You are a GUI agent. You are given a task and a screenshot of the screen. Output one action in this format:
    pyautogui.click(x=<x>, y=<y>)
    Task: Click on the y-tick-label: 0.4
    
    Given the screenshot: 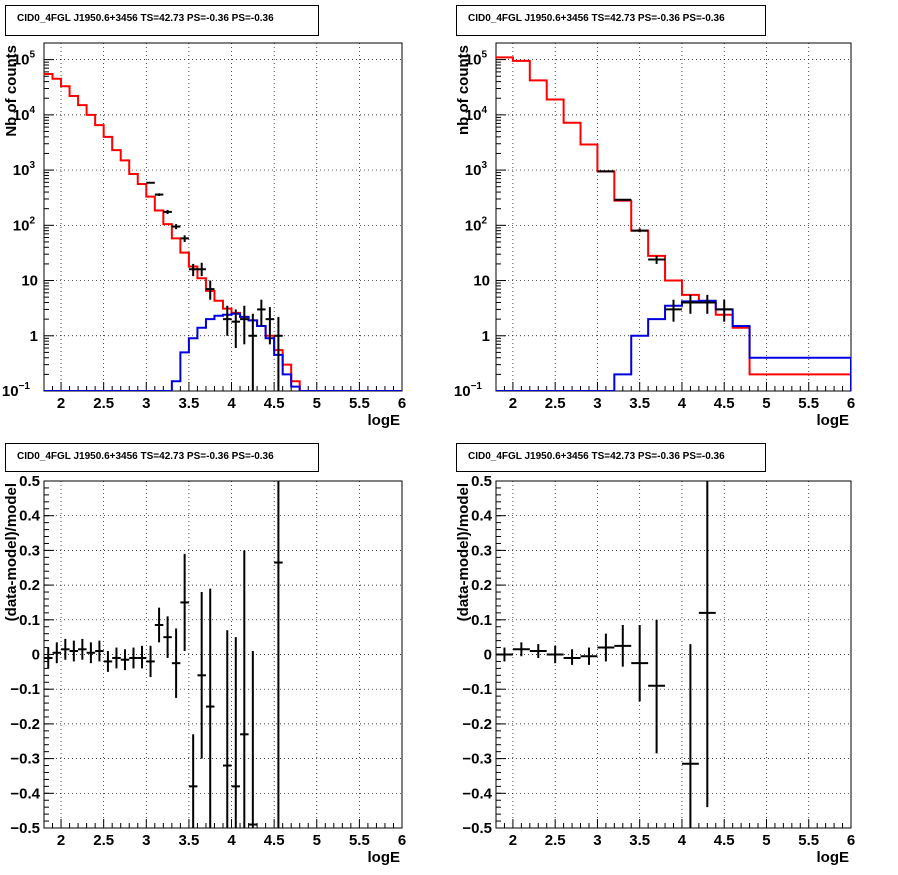 What is the action you would take?
    pyautogui.click(x=482, y=516)
    